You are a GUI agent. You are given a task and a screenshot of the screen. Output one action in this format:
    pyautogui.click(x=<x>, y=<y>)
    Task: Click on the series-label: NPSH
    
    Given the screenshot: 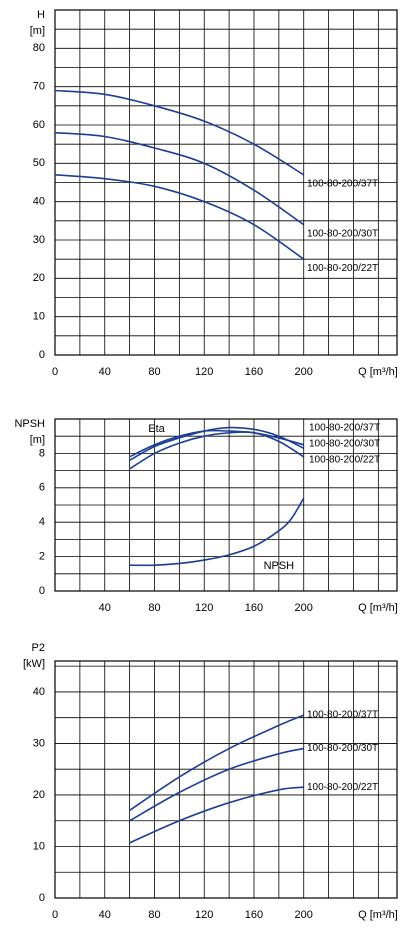 What is the action you would take?
    pyautogui.click(x=279, y=566)
    